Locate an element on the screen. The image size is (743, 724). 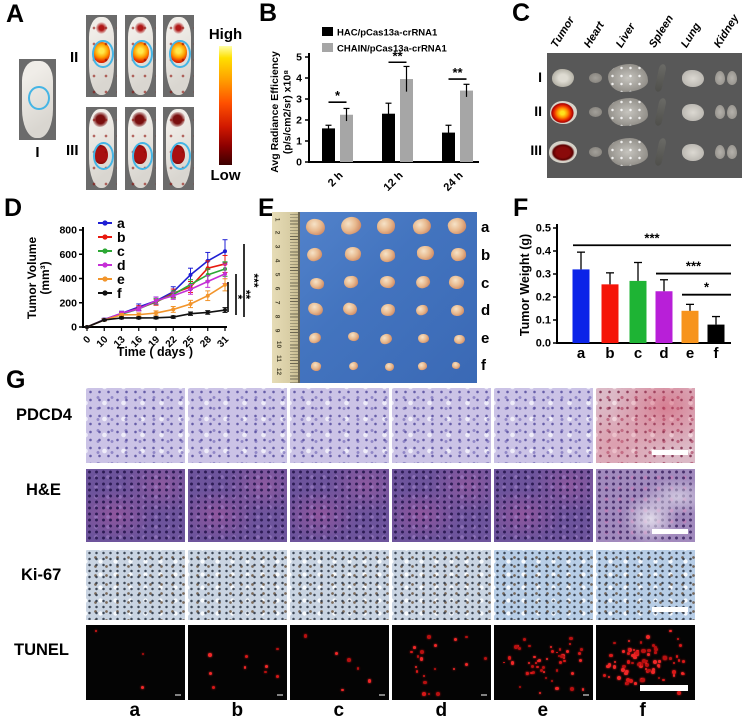
svg-text: Avg Radiance Efficiency is located at coordinates (275, 112).